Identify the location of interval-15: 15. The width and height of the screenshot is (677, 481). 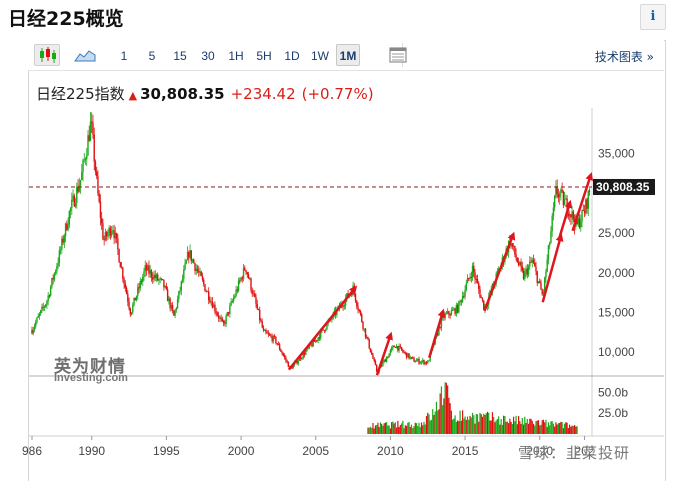
(180, 56).